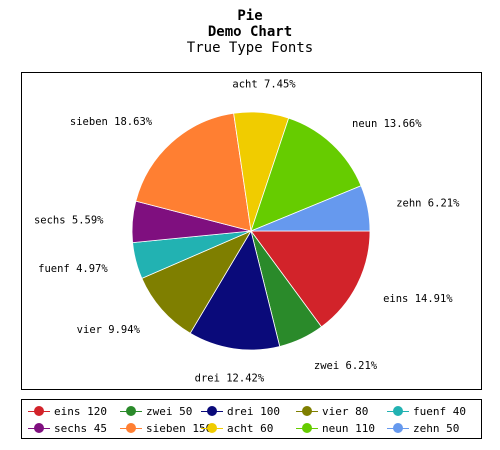 The height and width of the screenshot is (450, 500). I want to click on slice-label-vier: vier 9.94%, so click(109, 330).